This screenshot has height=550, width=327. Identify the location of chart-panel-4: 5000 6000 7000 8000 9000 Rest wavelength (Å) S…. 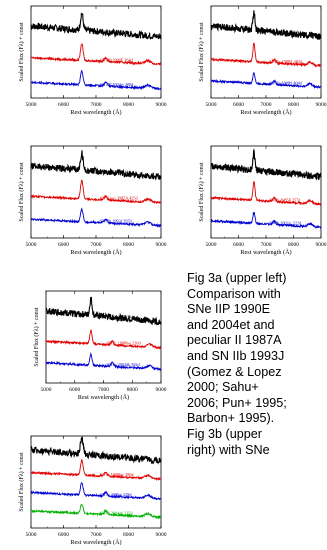
(262, 200).